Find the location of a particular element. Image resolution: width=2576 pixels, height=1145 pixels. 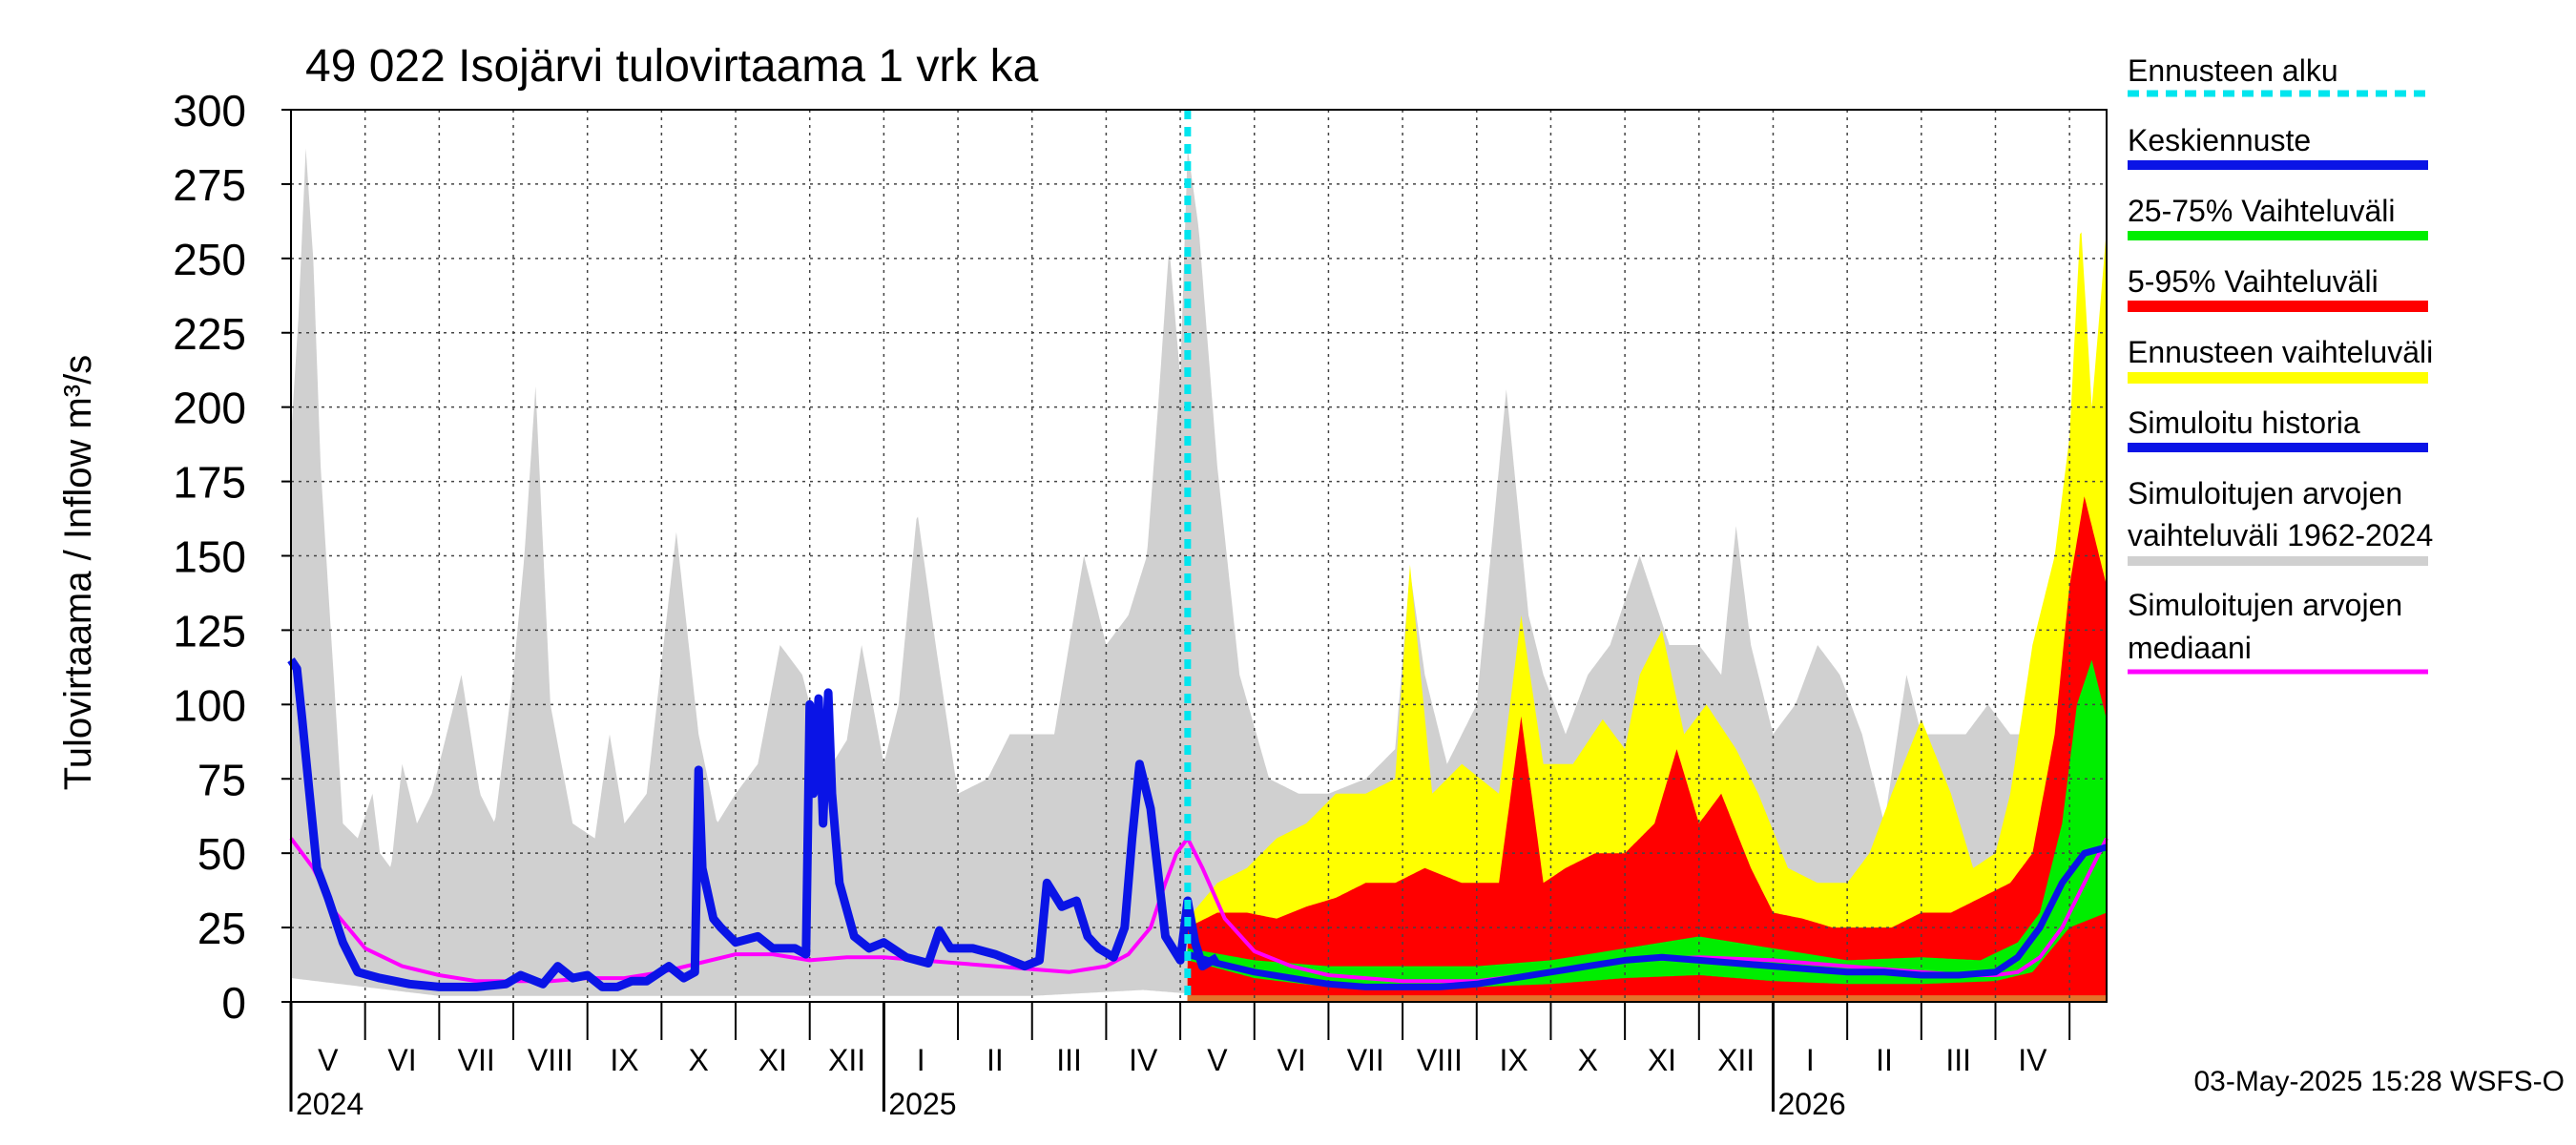

y-axis-label: Tulovirtaama / Inflow m³/s is located at coordinates (78, 572).